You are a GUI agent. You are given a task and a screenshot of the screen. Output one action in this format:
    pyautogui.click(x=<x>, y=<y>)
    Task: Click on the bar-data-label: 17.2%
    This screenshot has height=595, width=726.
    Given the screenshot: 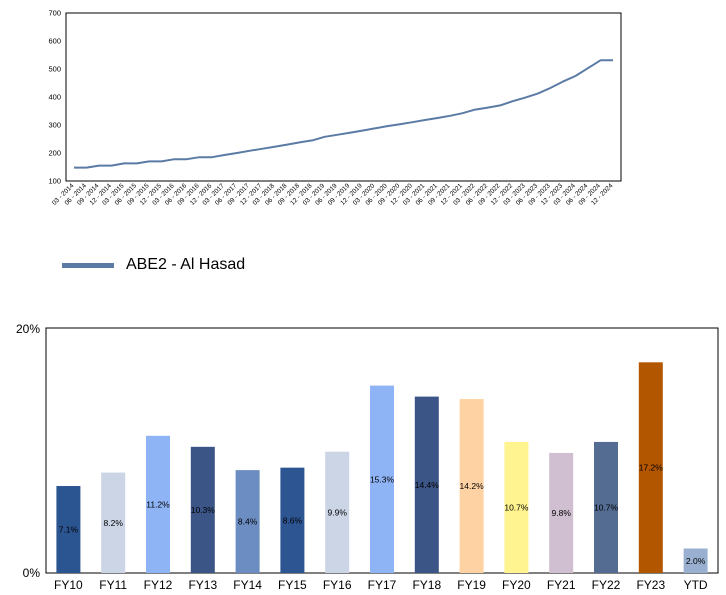 What is the action you would take?
    pyautogui.click(x=651, y=468)
    